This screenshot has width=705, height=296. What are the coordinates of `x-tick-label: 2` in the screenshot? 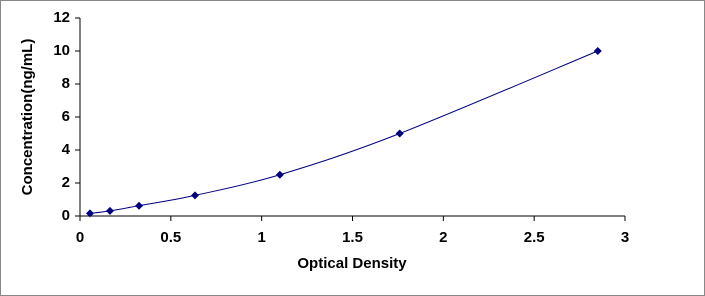 It's located at (443, 237).